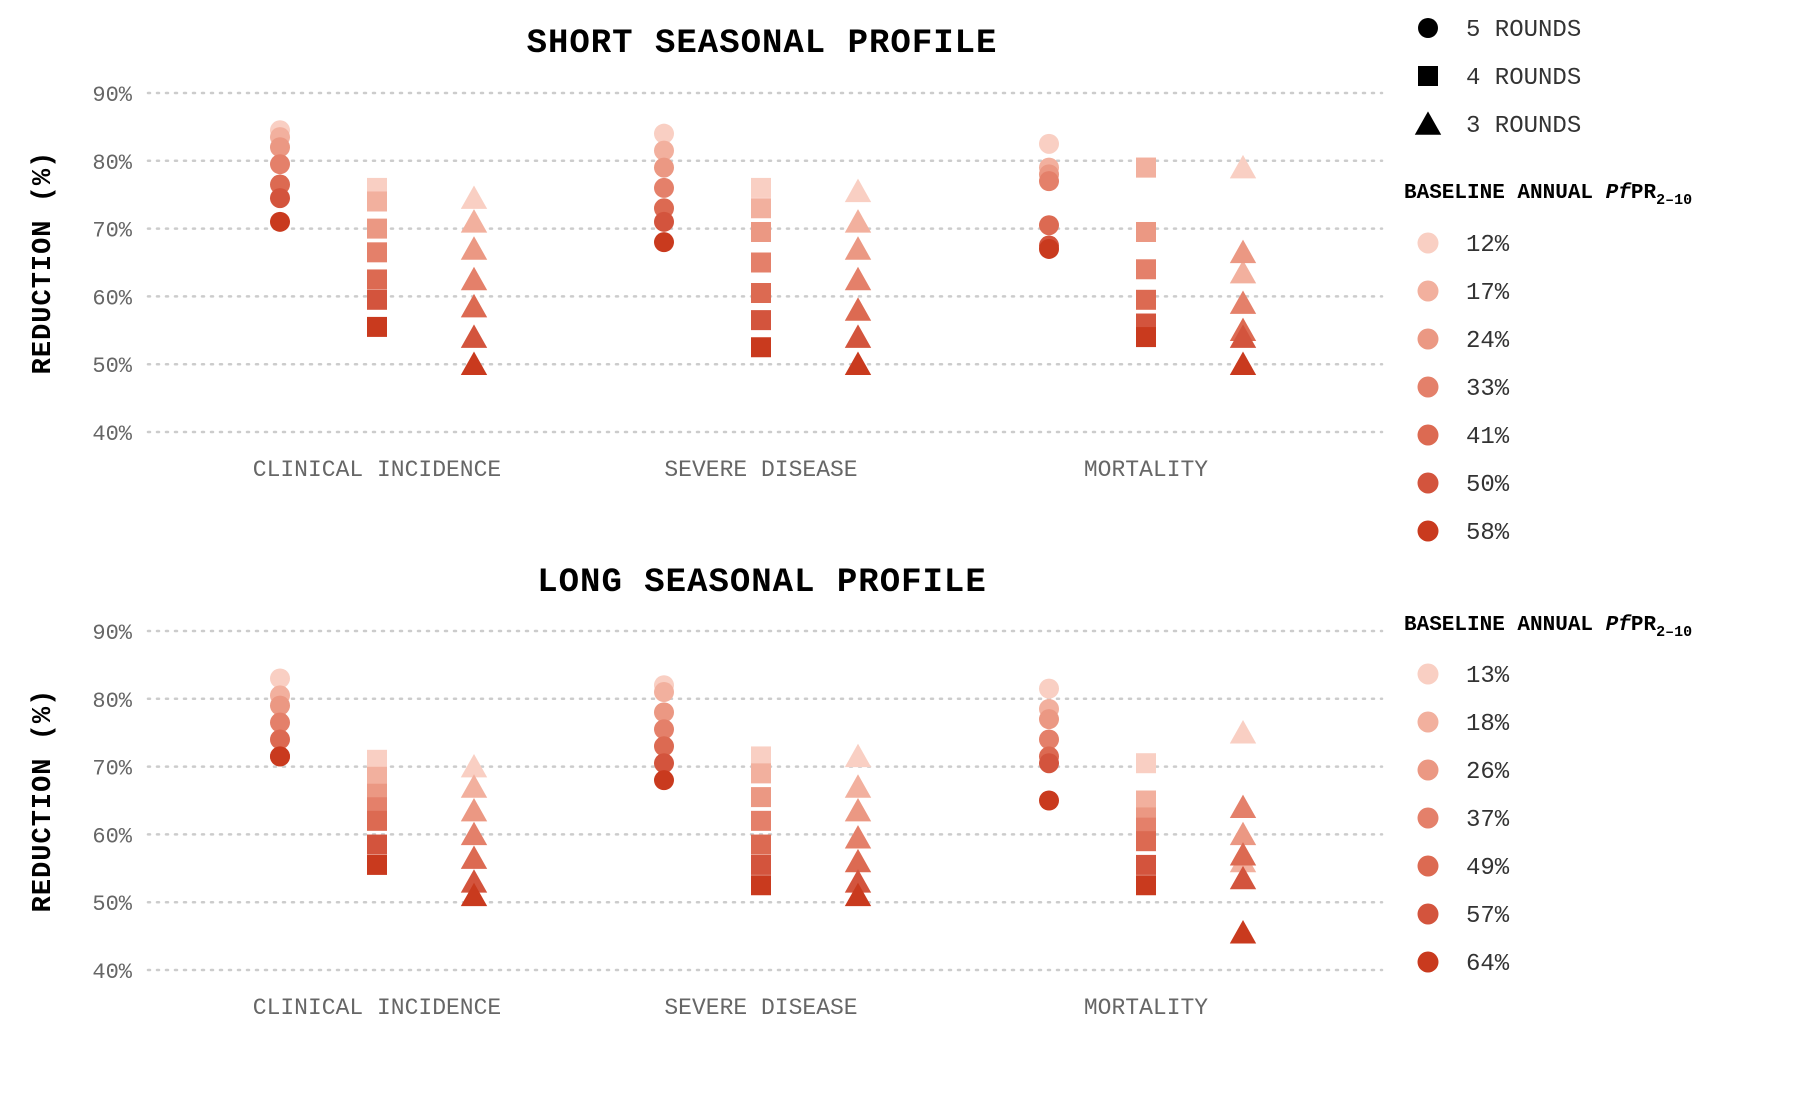 This screenshot has height=1100, width=1820. What do you see at coordinates (112, 836) in the screenshot?
I see `y-tick-label: 60%` at bounding box center [112, 836].